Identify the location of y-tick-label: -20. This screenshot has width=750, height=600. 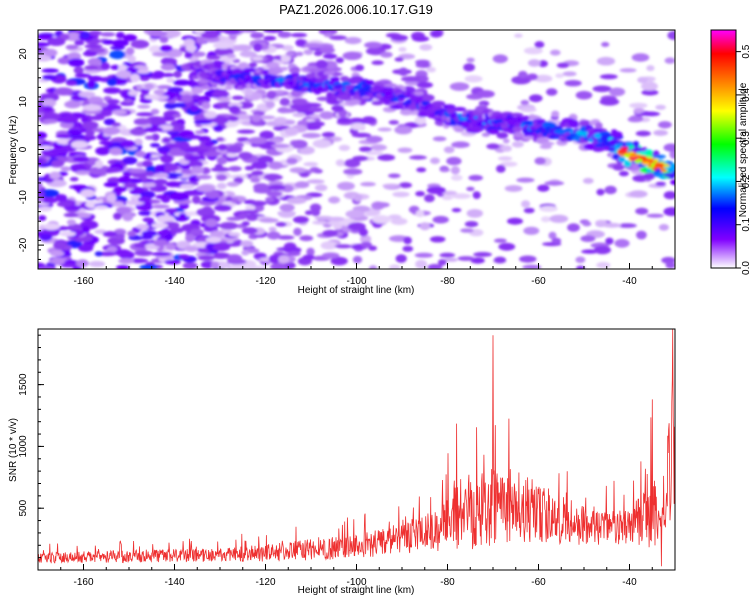
(23, 244).